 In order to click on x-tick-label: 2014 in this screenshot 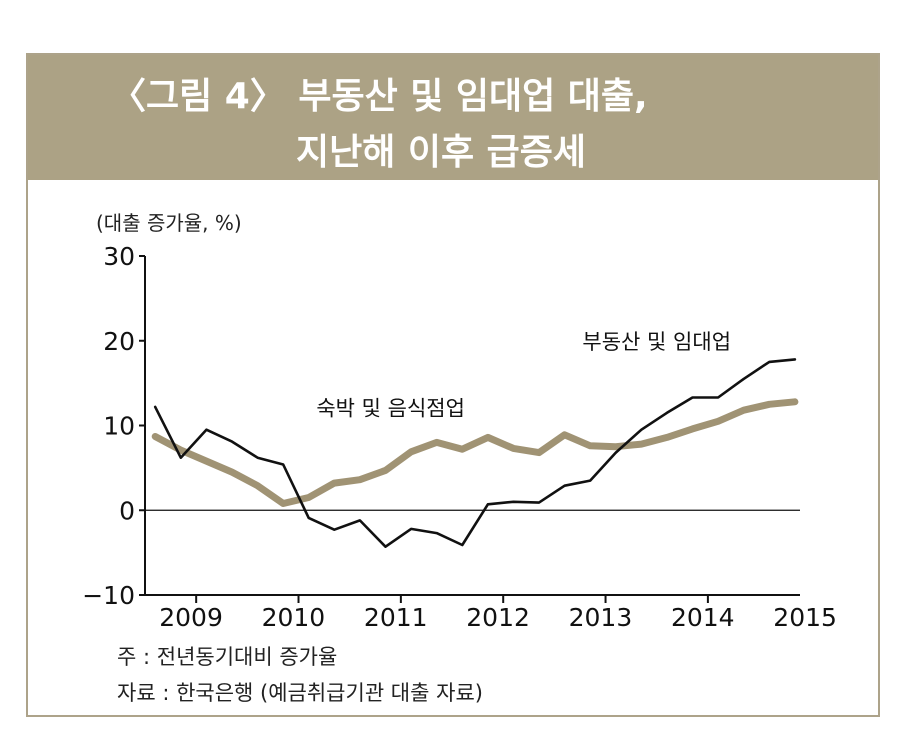, I will do `click(703, 617)`.